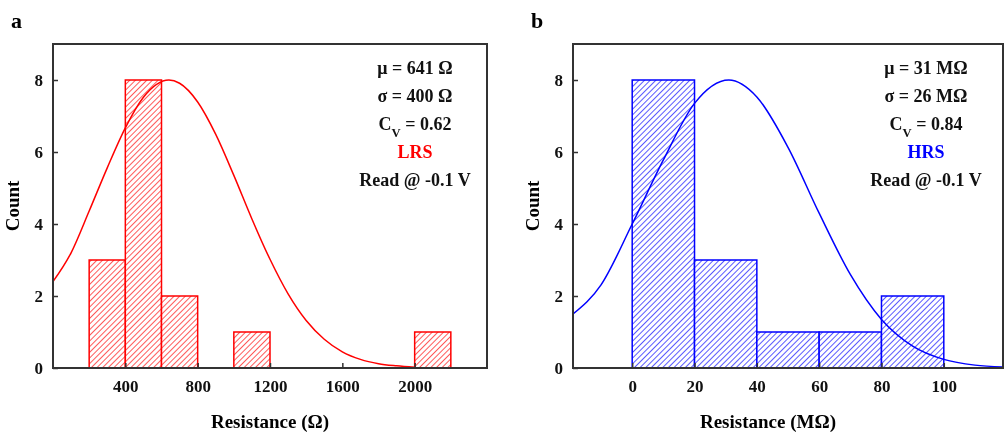  Describe the element at coordinates (926, 96) in the screenshot. I see `annotation: σ = 26 MΩ` at that location.